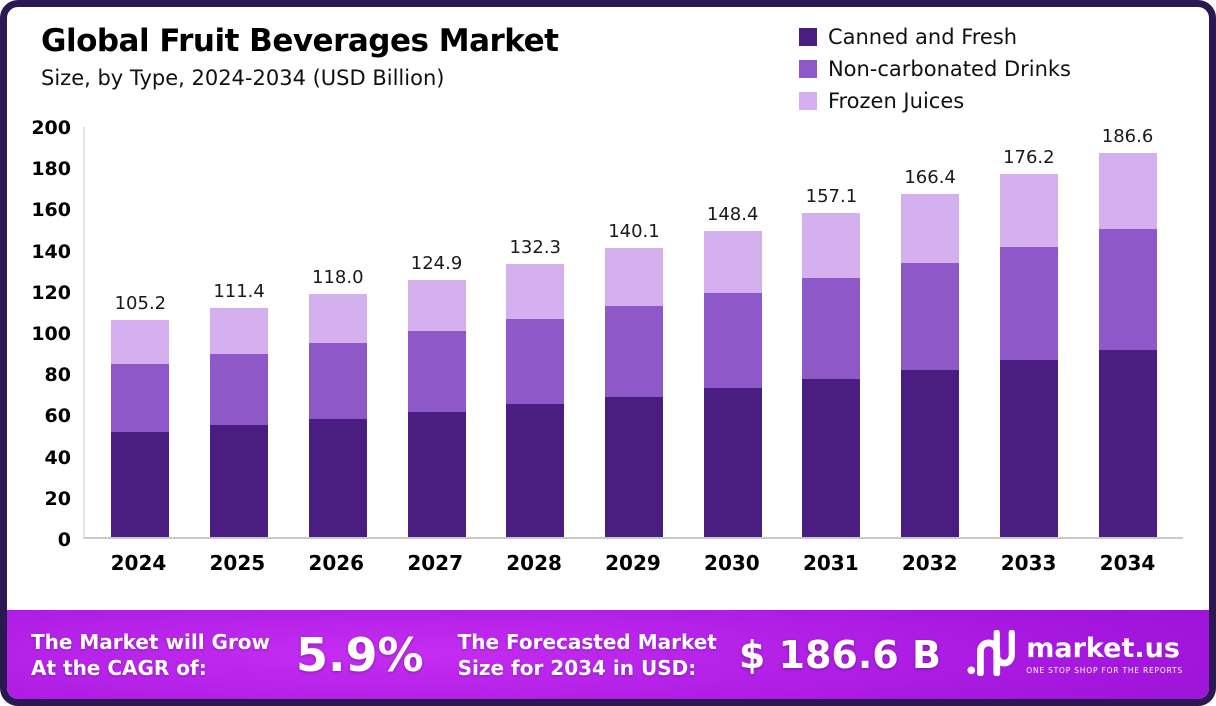  What do you see at coordinates (138, 563) in the screenshot?
I see `x-axis-label: 2024` at bounding box center [138, 563].